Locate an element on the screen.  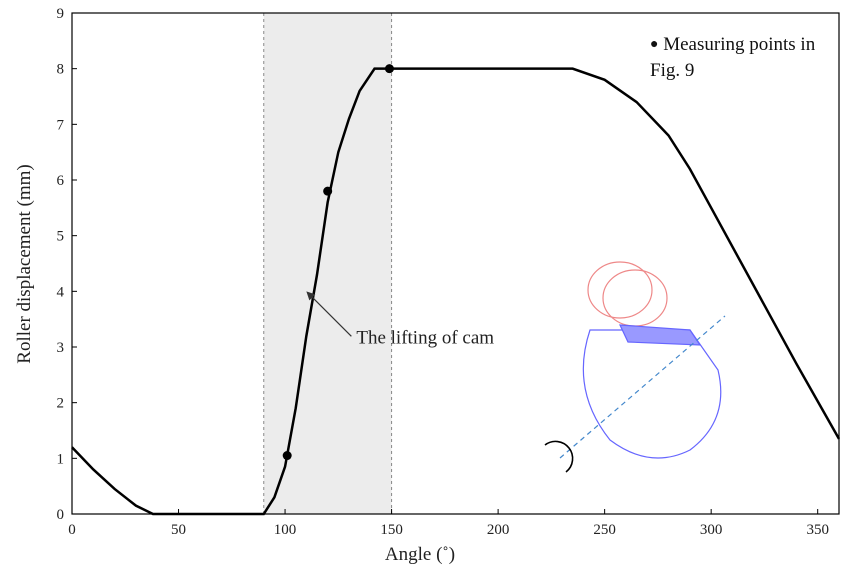
annotation-arrowhead is located at coordinates (311, 296).